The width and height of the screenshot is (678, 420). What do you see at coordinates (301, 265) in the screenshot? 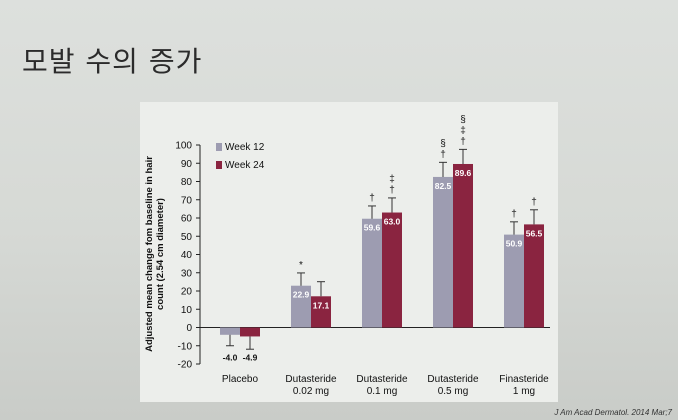
I see `significance-marker: *` at bounding box center [301, 265].